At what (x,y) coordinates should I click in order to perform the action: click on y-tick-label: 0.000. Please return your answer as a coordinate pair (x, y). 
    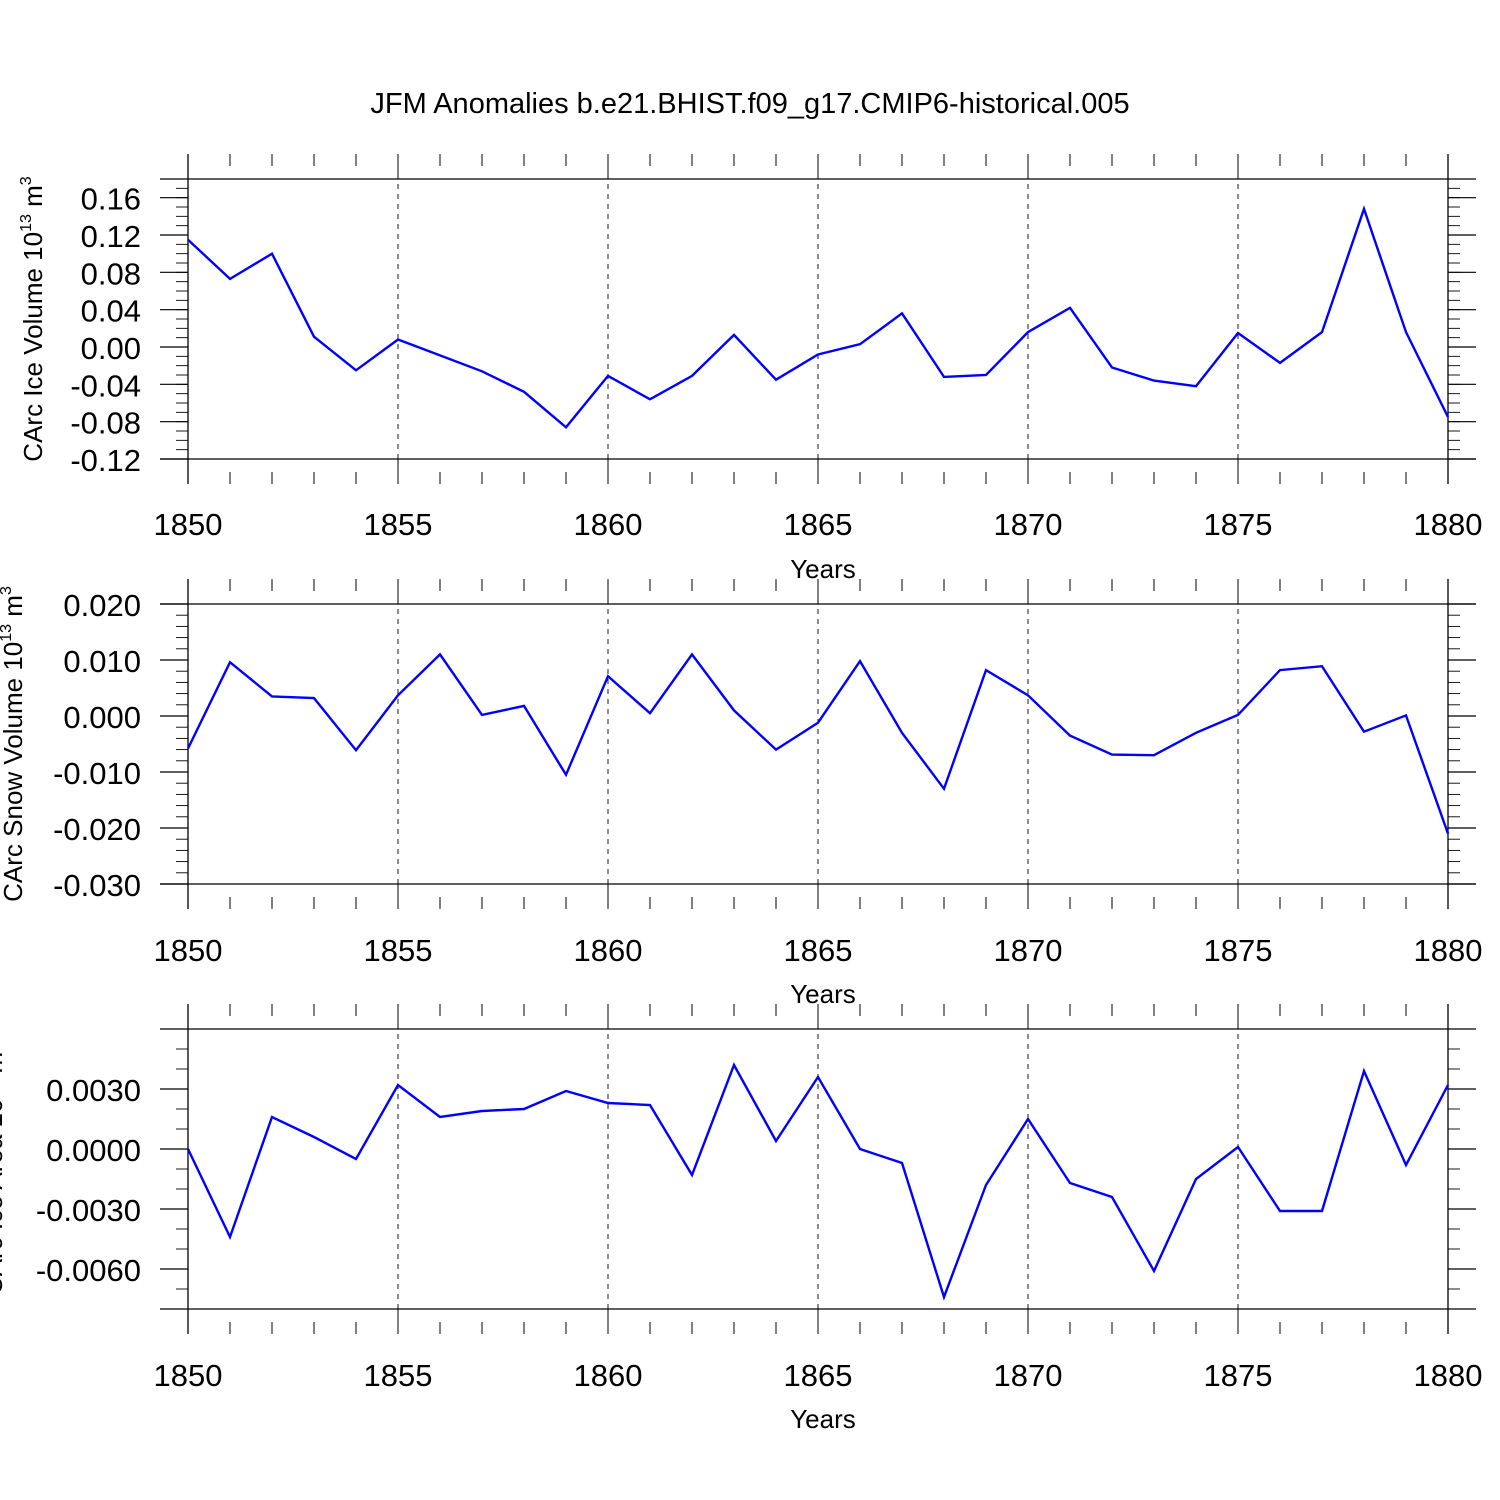
    Looking at the image, I should click on (102, 717).